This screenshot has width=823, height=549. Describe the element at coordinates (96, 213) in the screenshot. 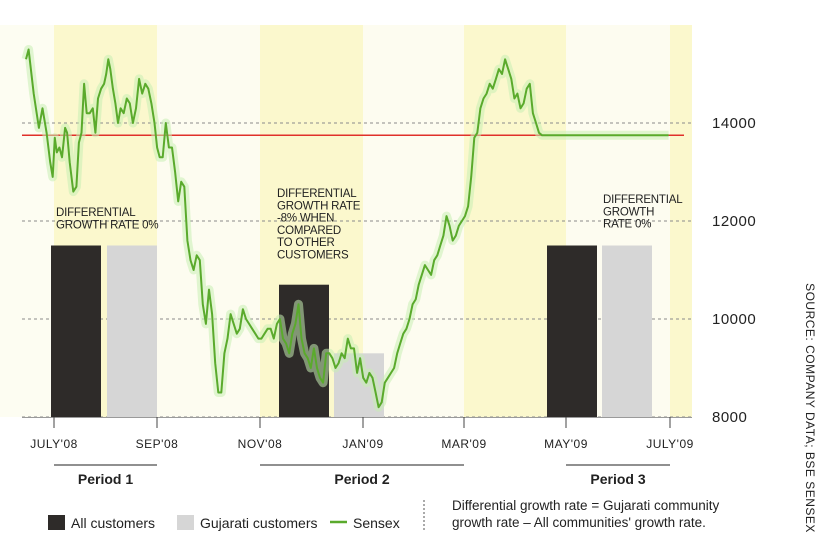

I see `annotation-1-line-1: DIFFERENTIAL` at that location.